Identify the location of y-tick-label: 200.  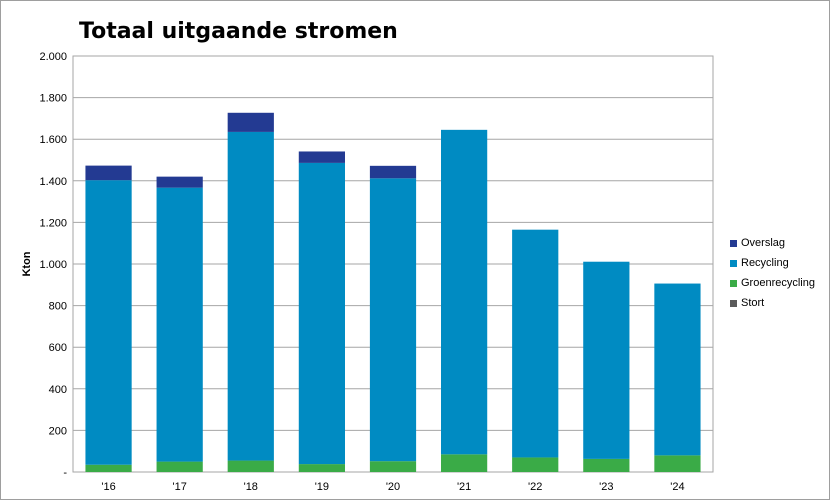
(58, 431).